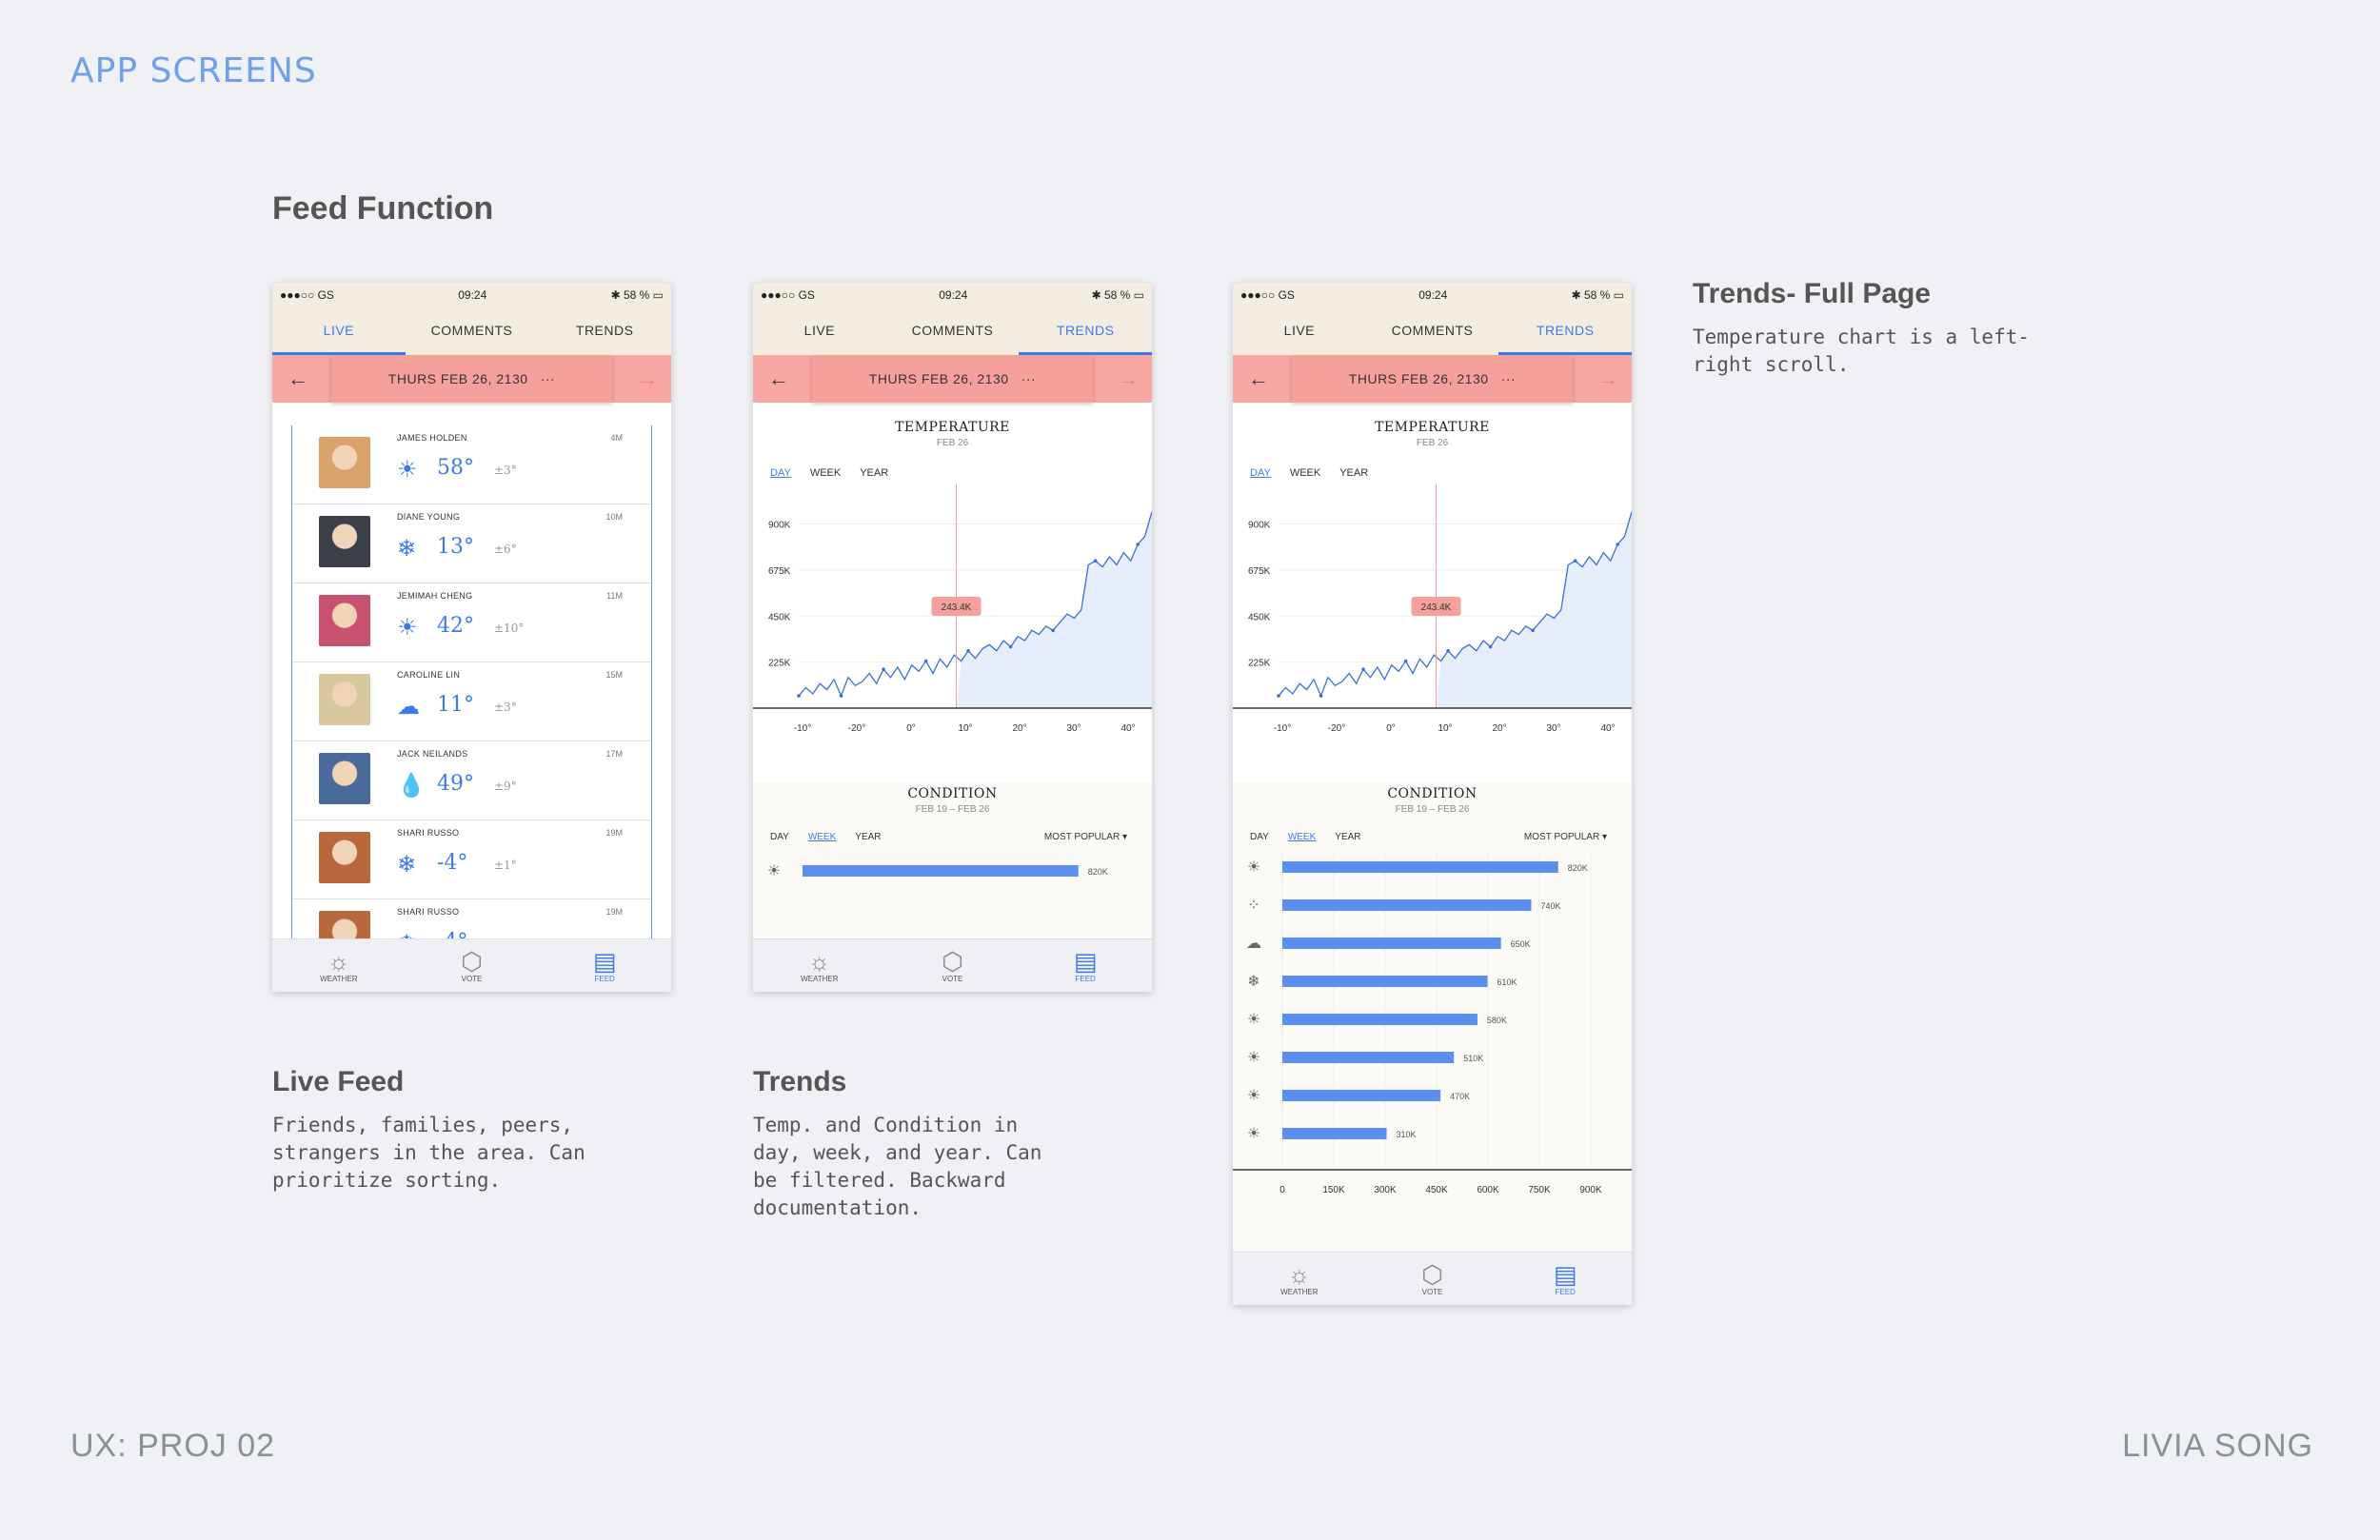 The height and width of the screenshot is (1540, 2380). Describe the element at coordinates (471, 622) in the screenshot. I see `list-item: JEMIMAH CHENG 11M ☀ 42° ±10°` at that location.